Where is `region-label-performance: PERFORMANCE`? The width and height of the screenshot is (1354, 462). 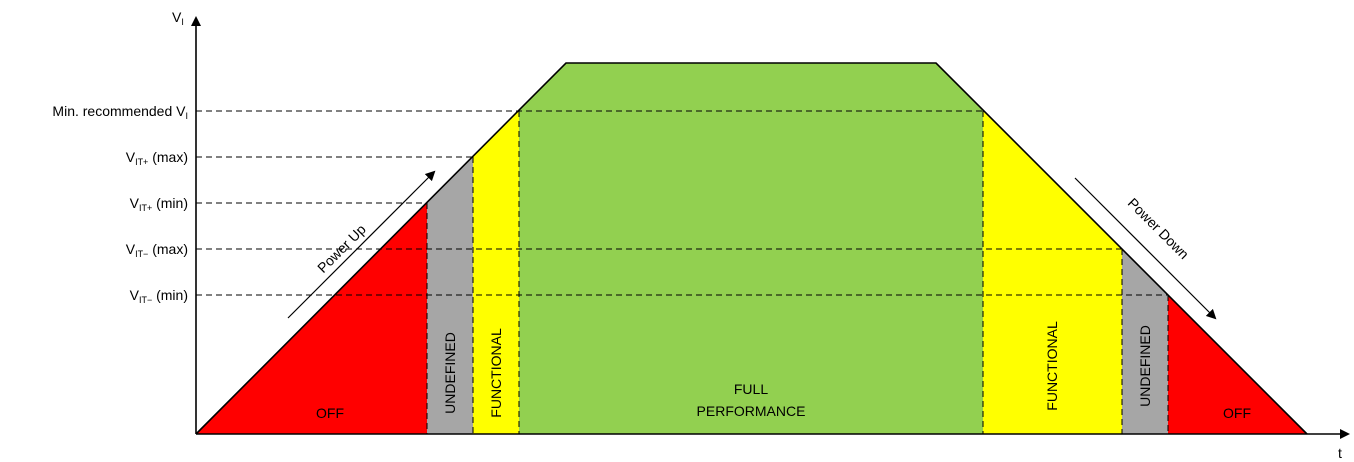
region-label-performance: PERFORMANCE is located at coordinates (751, 411).